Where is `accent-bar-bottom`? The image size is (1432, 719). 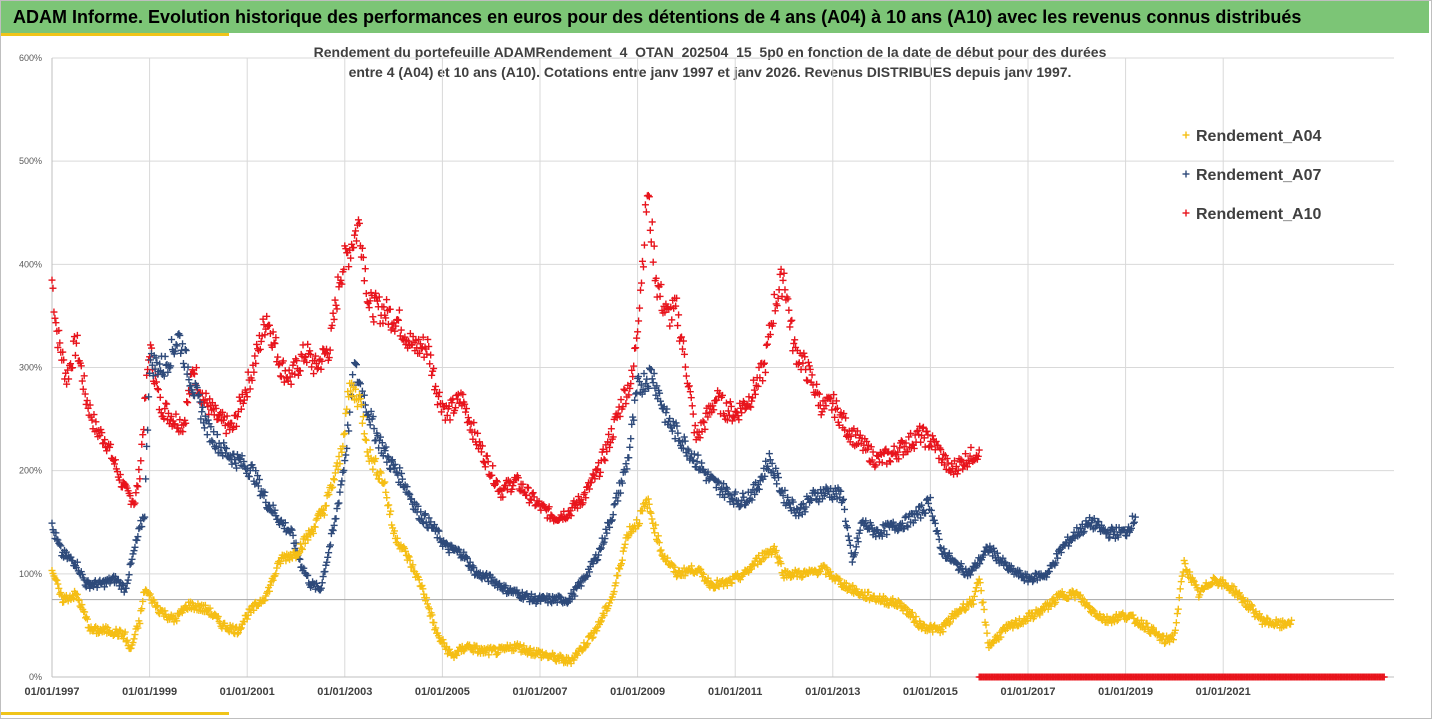 accent-bar-bottom is located at coordinates (115, 713).